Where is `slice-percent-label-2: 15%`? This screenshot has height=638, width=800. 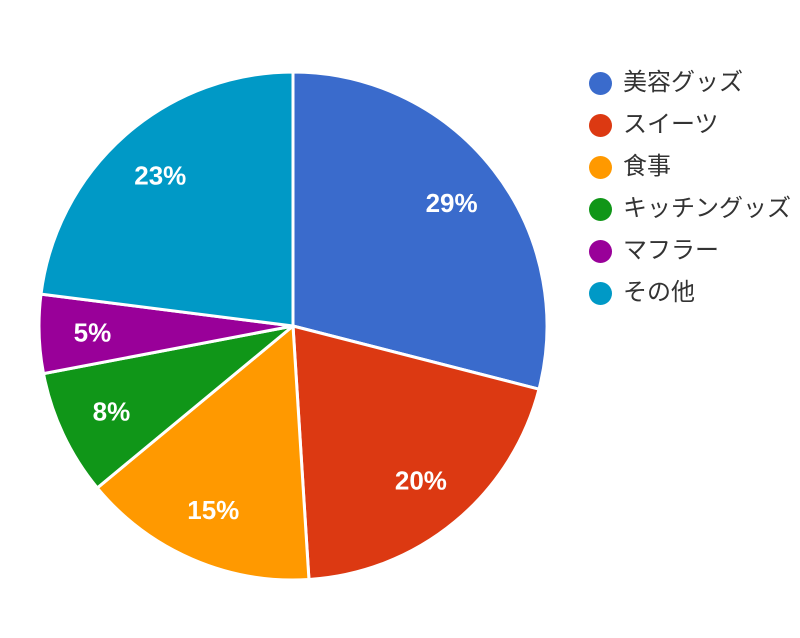
slice-percent-label-2: 15% is located at coordinates (213, 510).